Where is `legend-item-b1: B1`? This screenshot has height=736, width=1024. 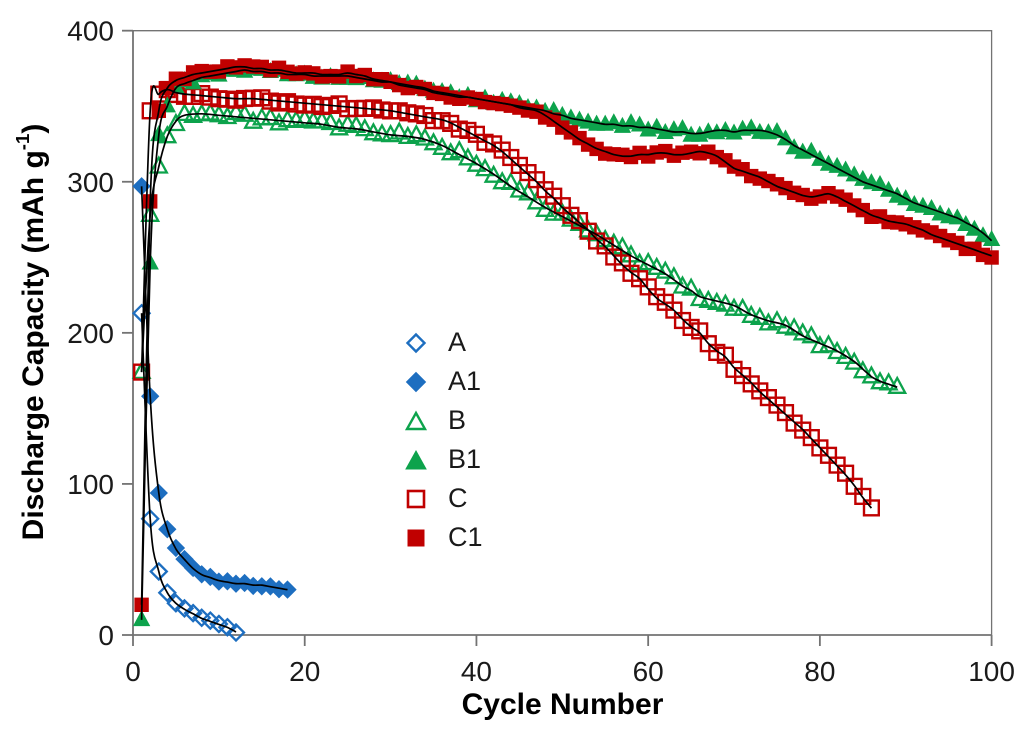 legend-item-b1: B1 is located at coordinates (443, 459).